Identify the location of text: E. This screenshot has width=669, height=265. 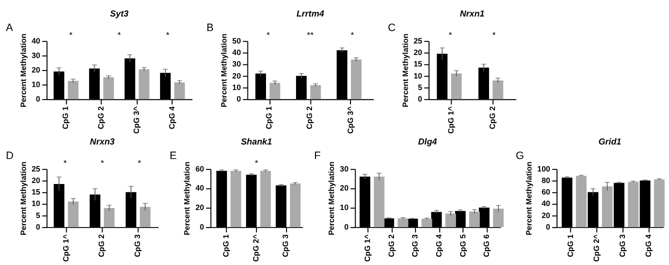
(173, 156).